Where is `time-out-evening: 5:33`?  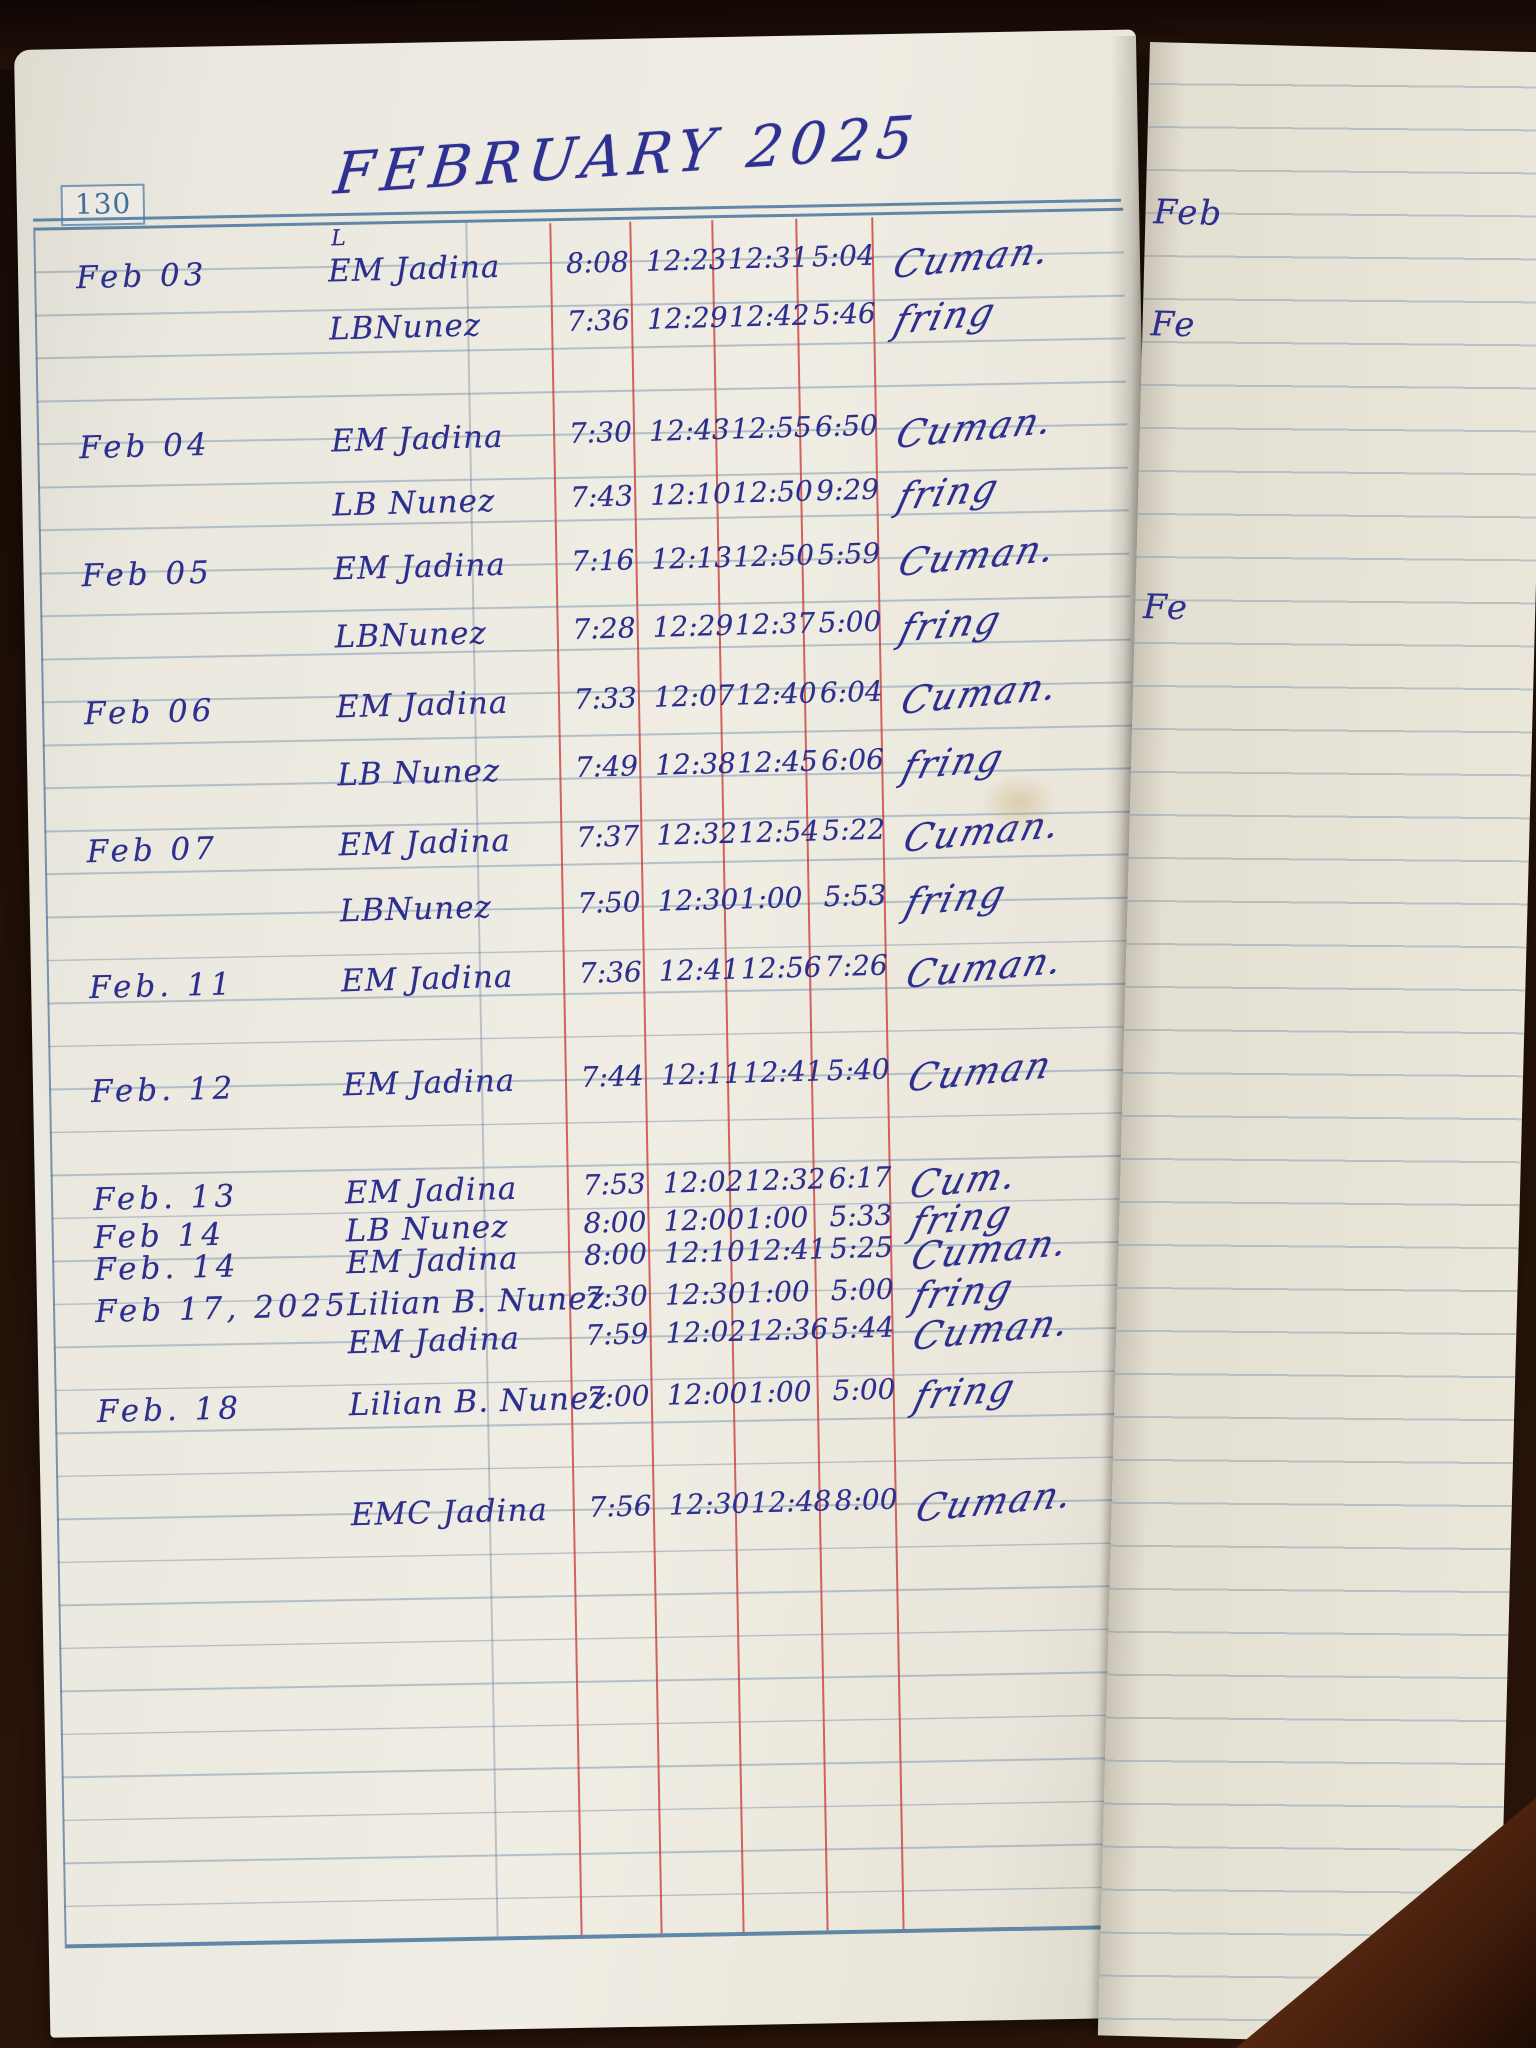 time-out-evening: 5:33 is located at coordinates (860, 1216).